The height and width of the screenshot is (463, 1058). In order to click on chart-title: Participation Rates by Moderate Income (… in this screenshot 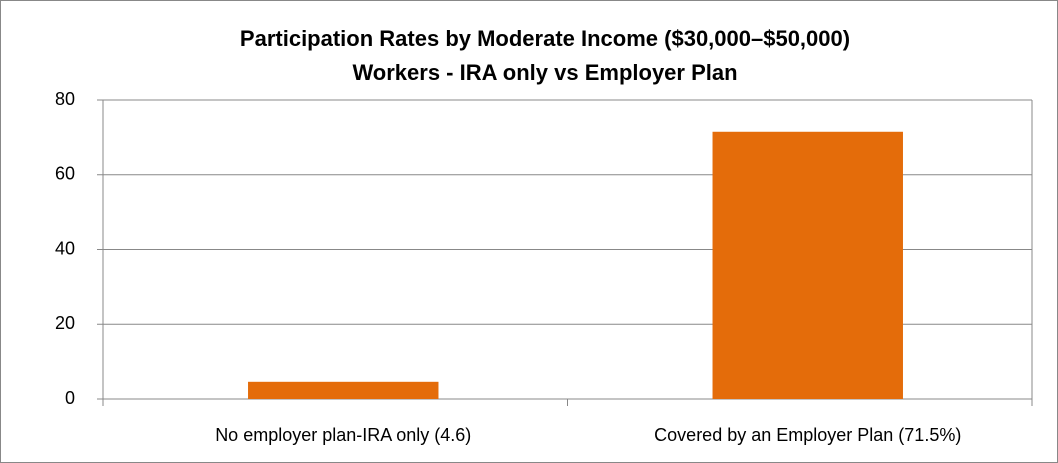, I will do `click(545, 38)`.